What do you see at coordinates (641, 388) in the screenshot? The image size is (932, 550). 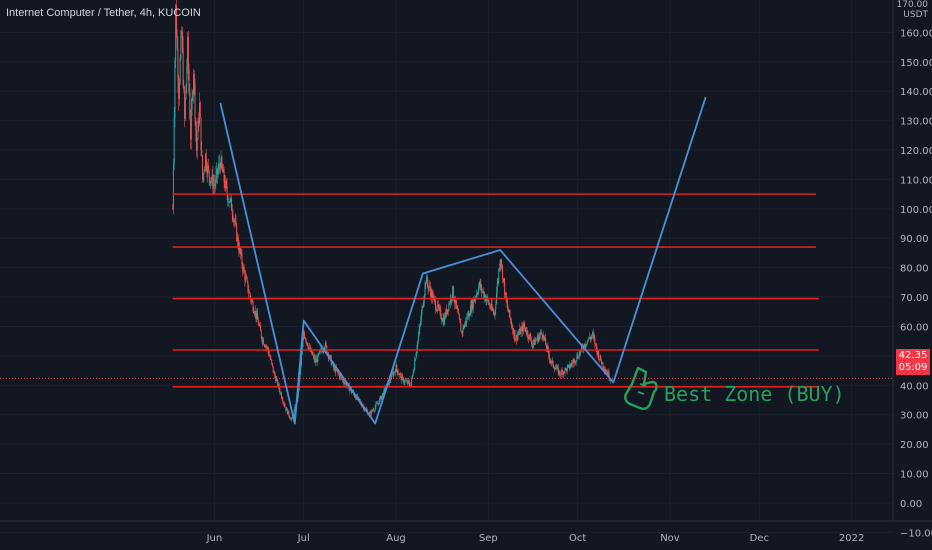 I see `pointing-hand-shape` at bounding box center [641, 388].